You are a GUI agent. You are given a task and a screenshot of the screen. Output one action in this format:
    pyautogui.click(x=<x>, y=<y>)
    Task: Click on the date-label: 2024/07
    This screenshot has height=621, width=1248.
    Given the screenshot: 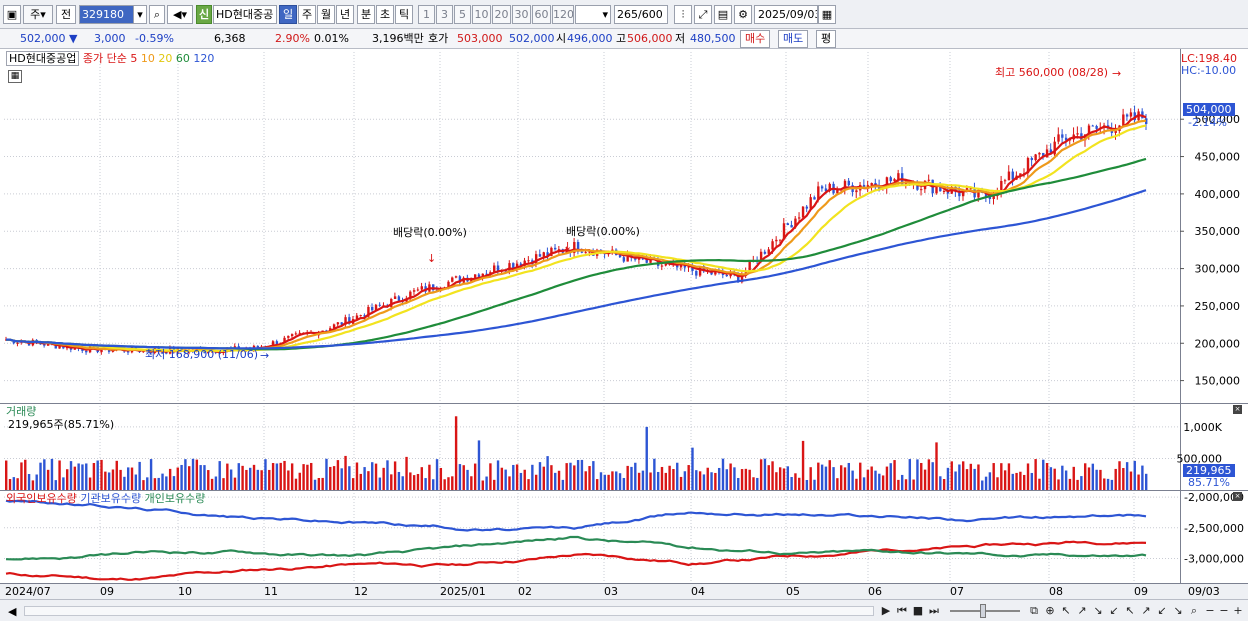 What is the action you would take?
    pyautogui.click(x=28, y=591)
    